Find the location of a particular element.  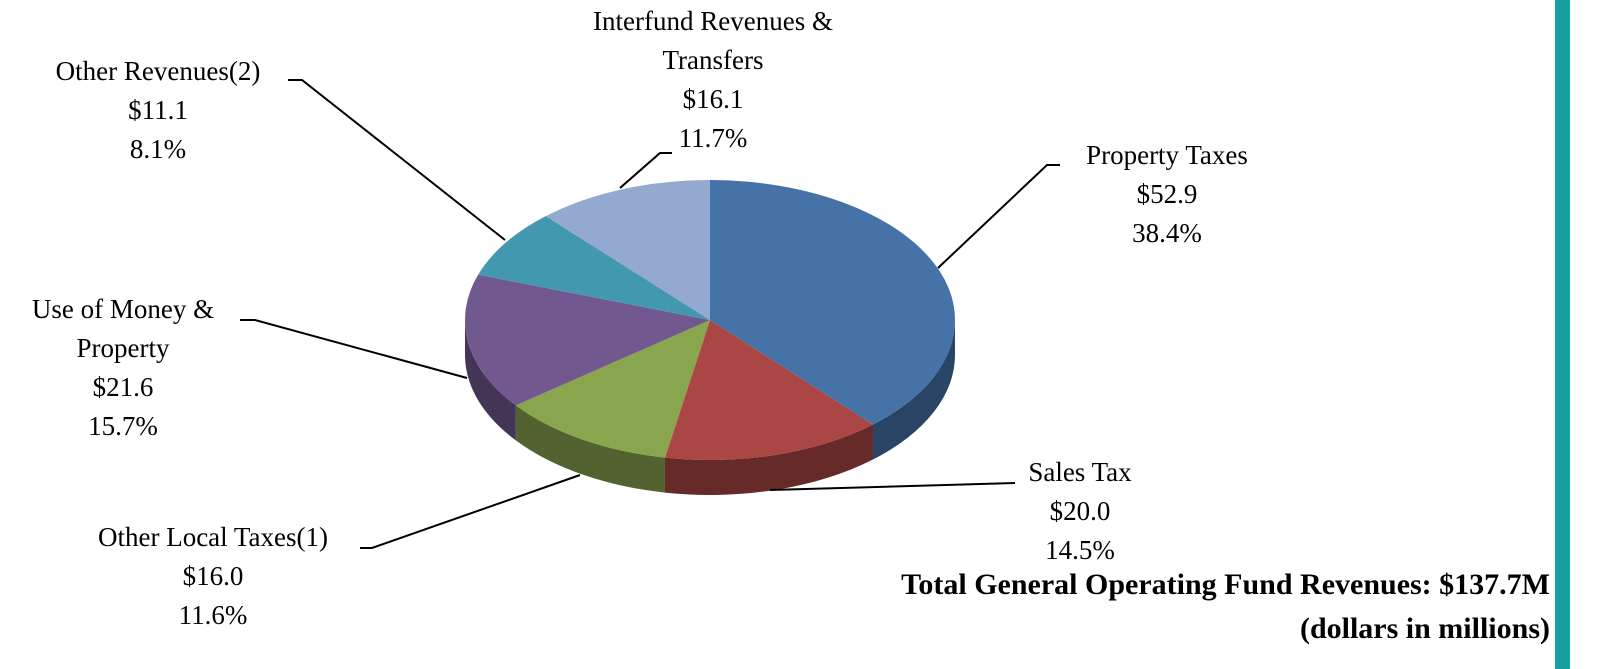

value-label: $16.0 is located at coordinates (213, 576).